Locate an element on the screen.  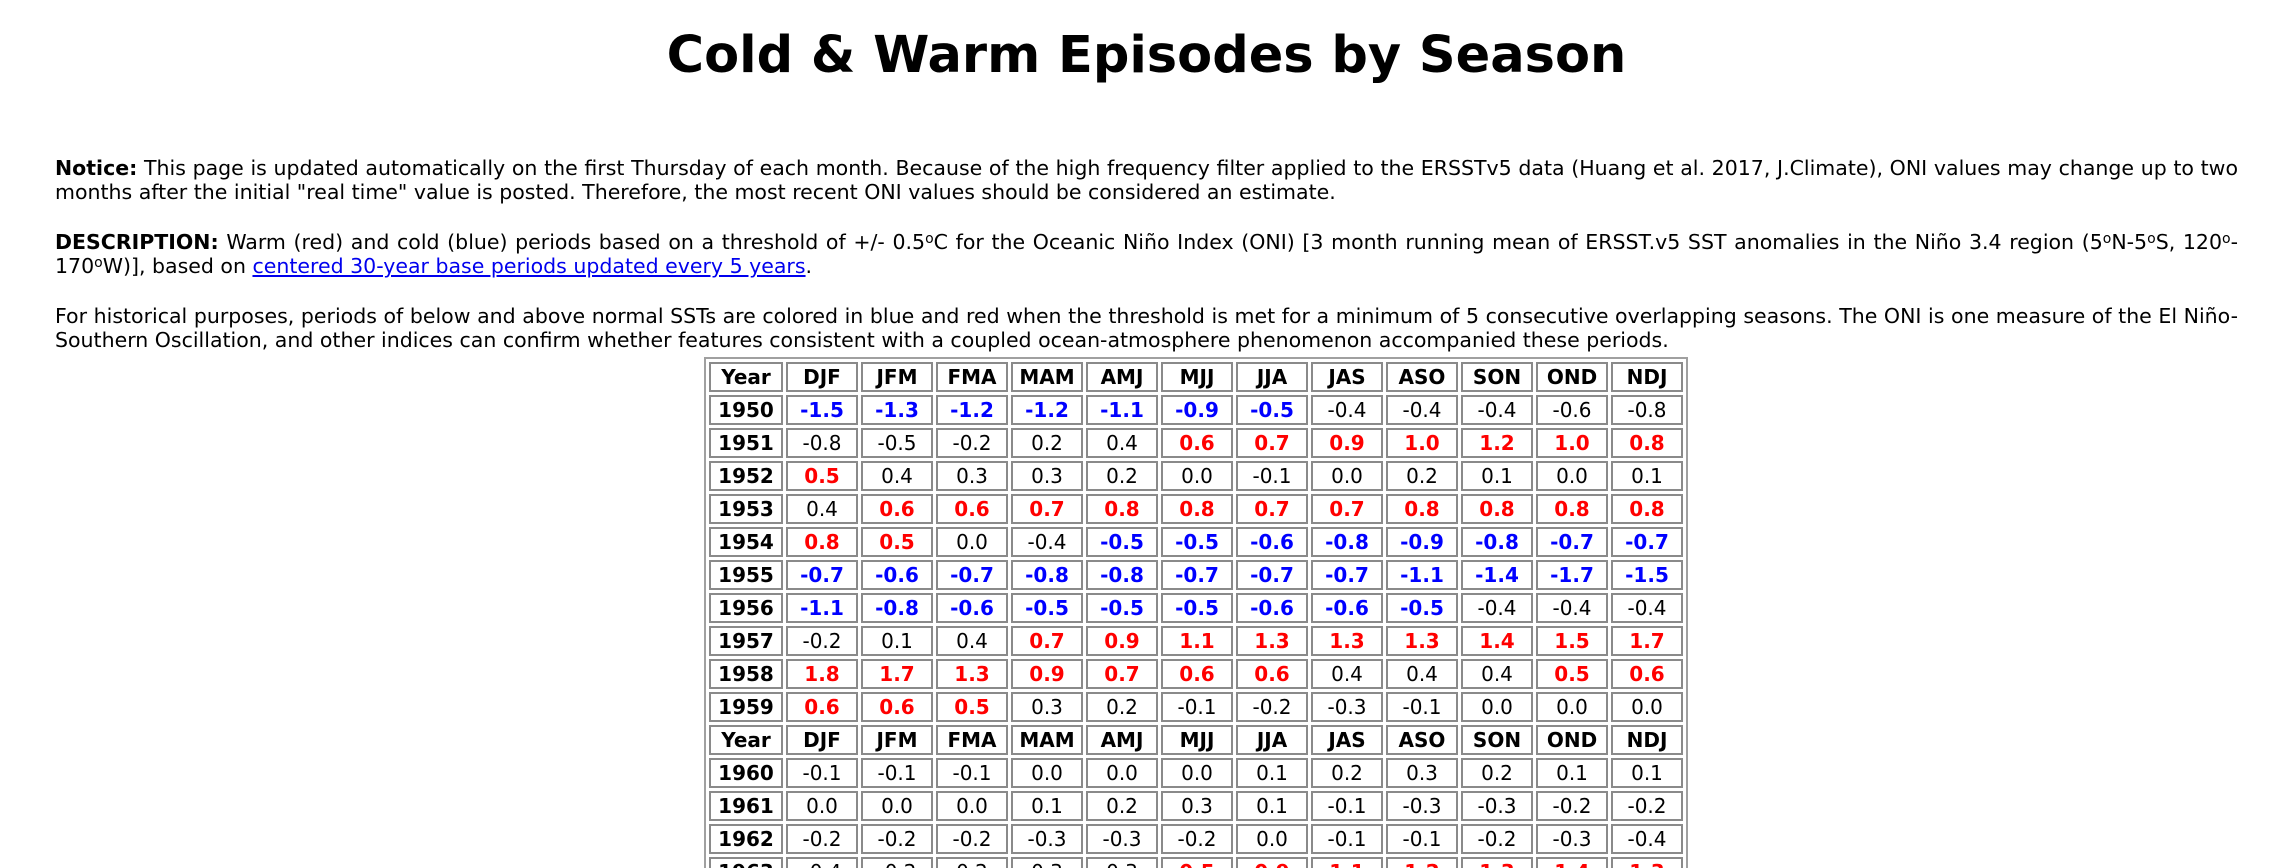
column-header-fma: FMA is located at coordinates (972, 740).